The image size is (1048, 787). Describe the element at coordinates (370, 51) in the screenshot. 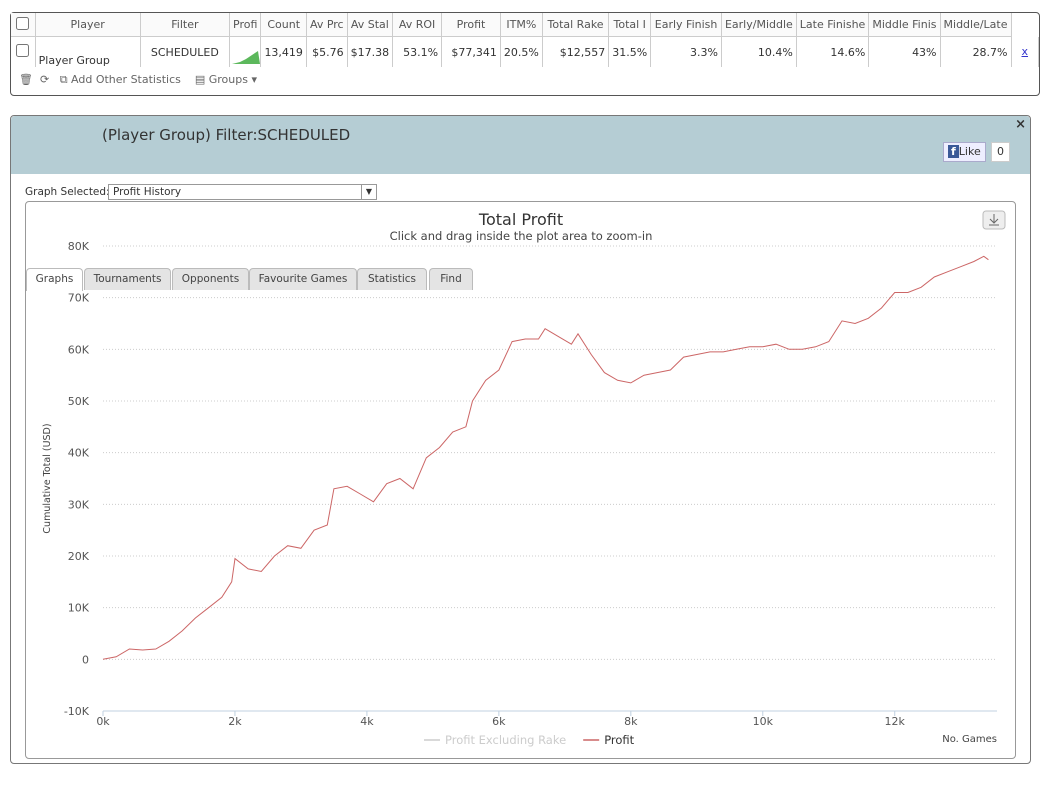

I see `stat-cell: $17.38` at that location.